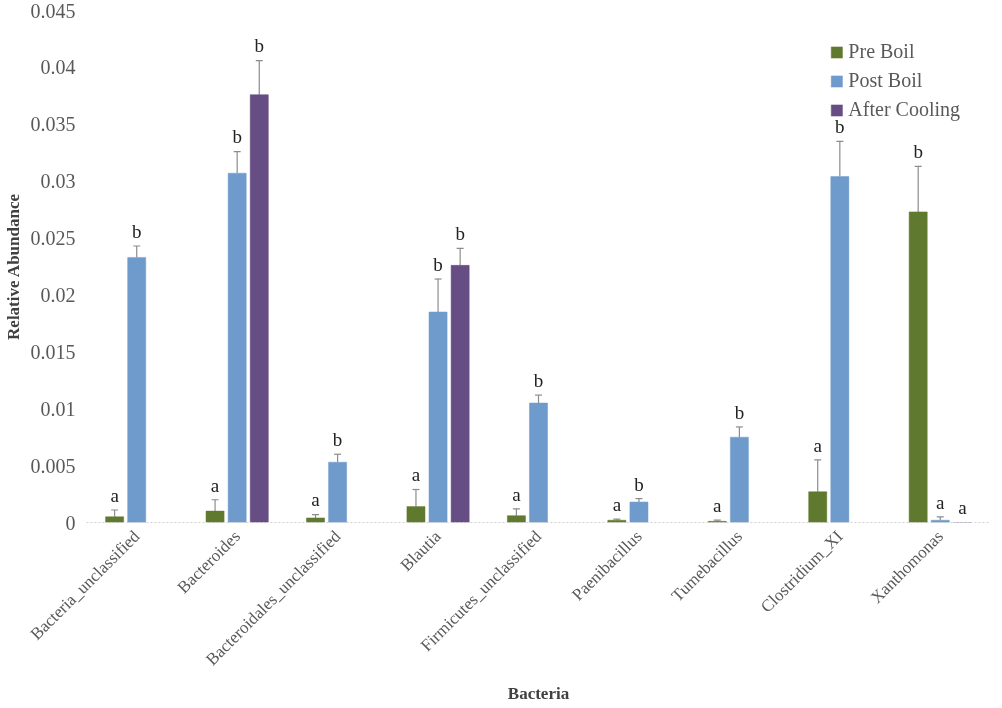 This screenshot has height=708, width=1002. Describe the element at coordinates (13, 266) in the screenshot. I see `y-axis-title: Relative Abundance` at that location.